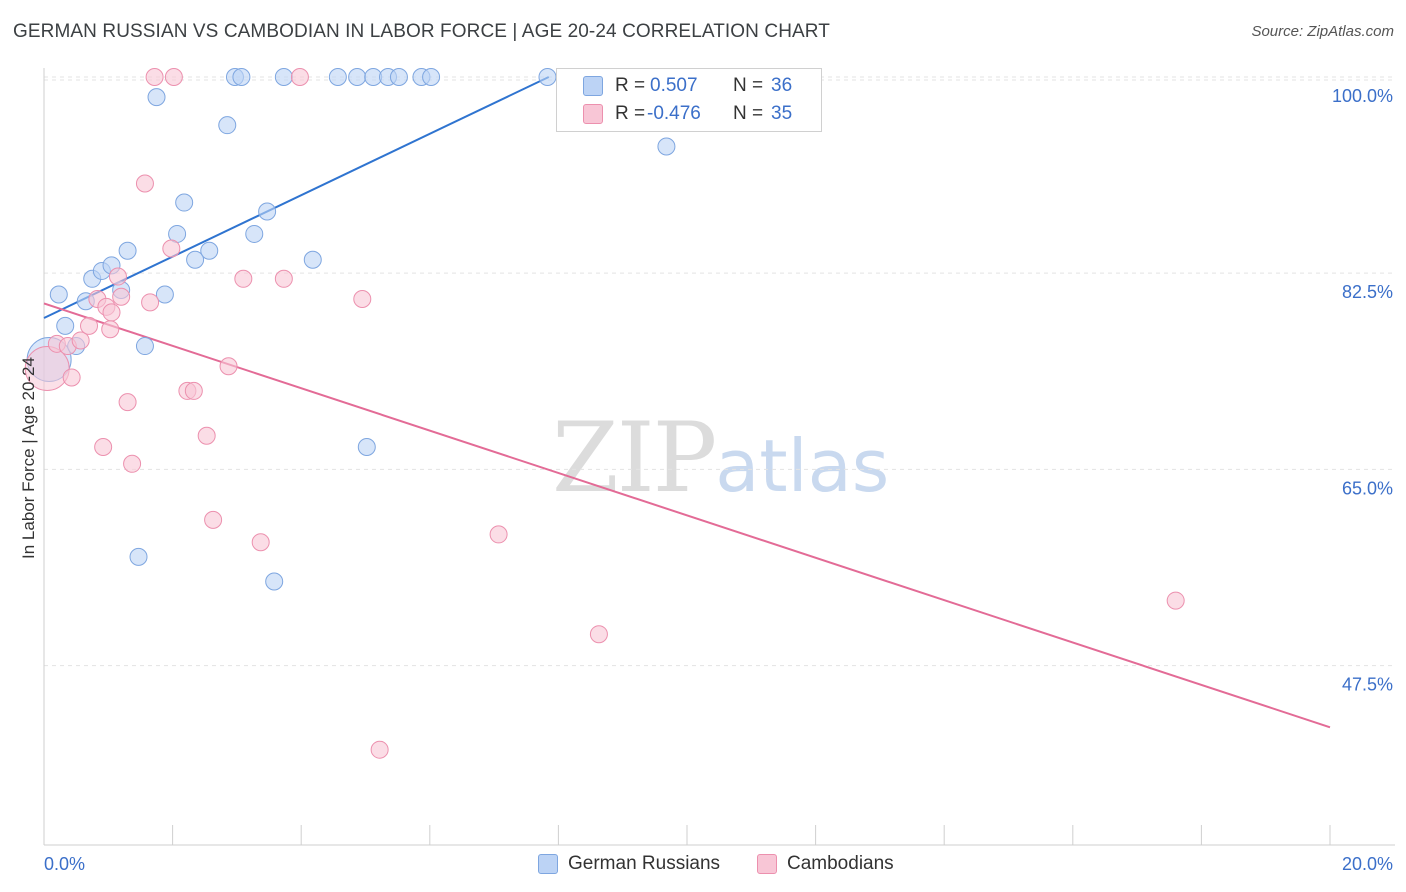 The width and height of the screenshot is (1406, 892). I want to click on legend-item-cambodians: Cambodians, so click(825, 864).